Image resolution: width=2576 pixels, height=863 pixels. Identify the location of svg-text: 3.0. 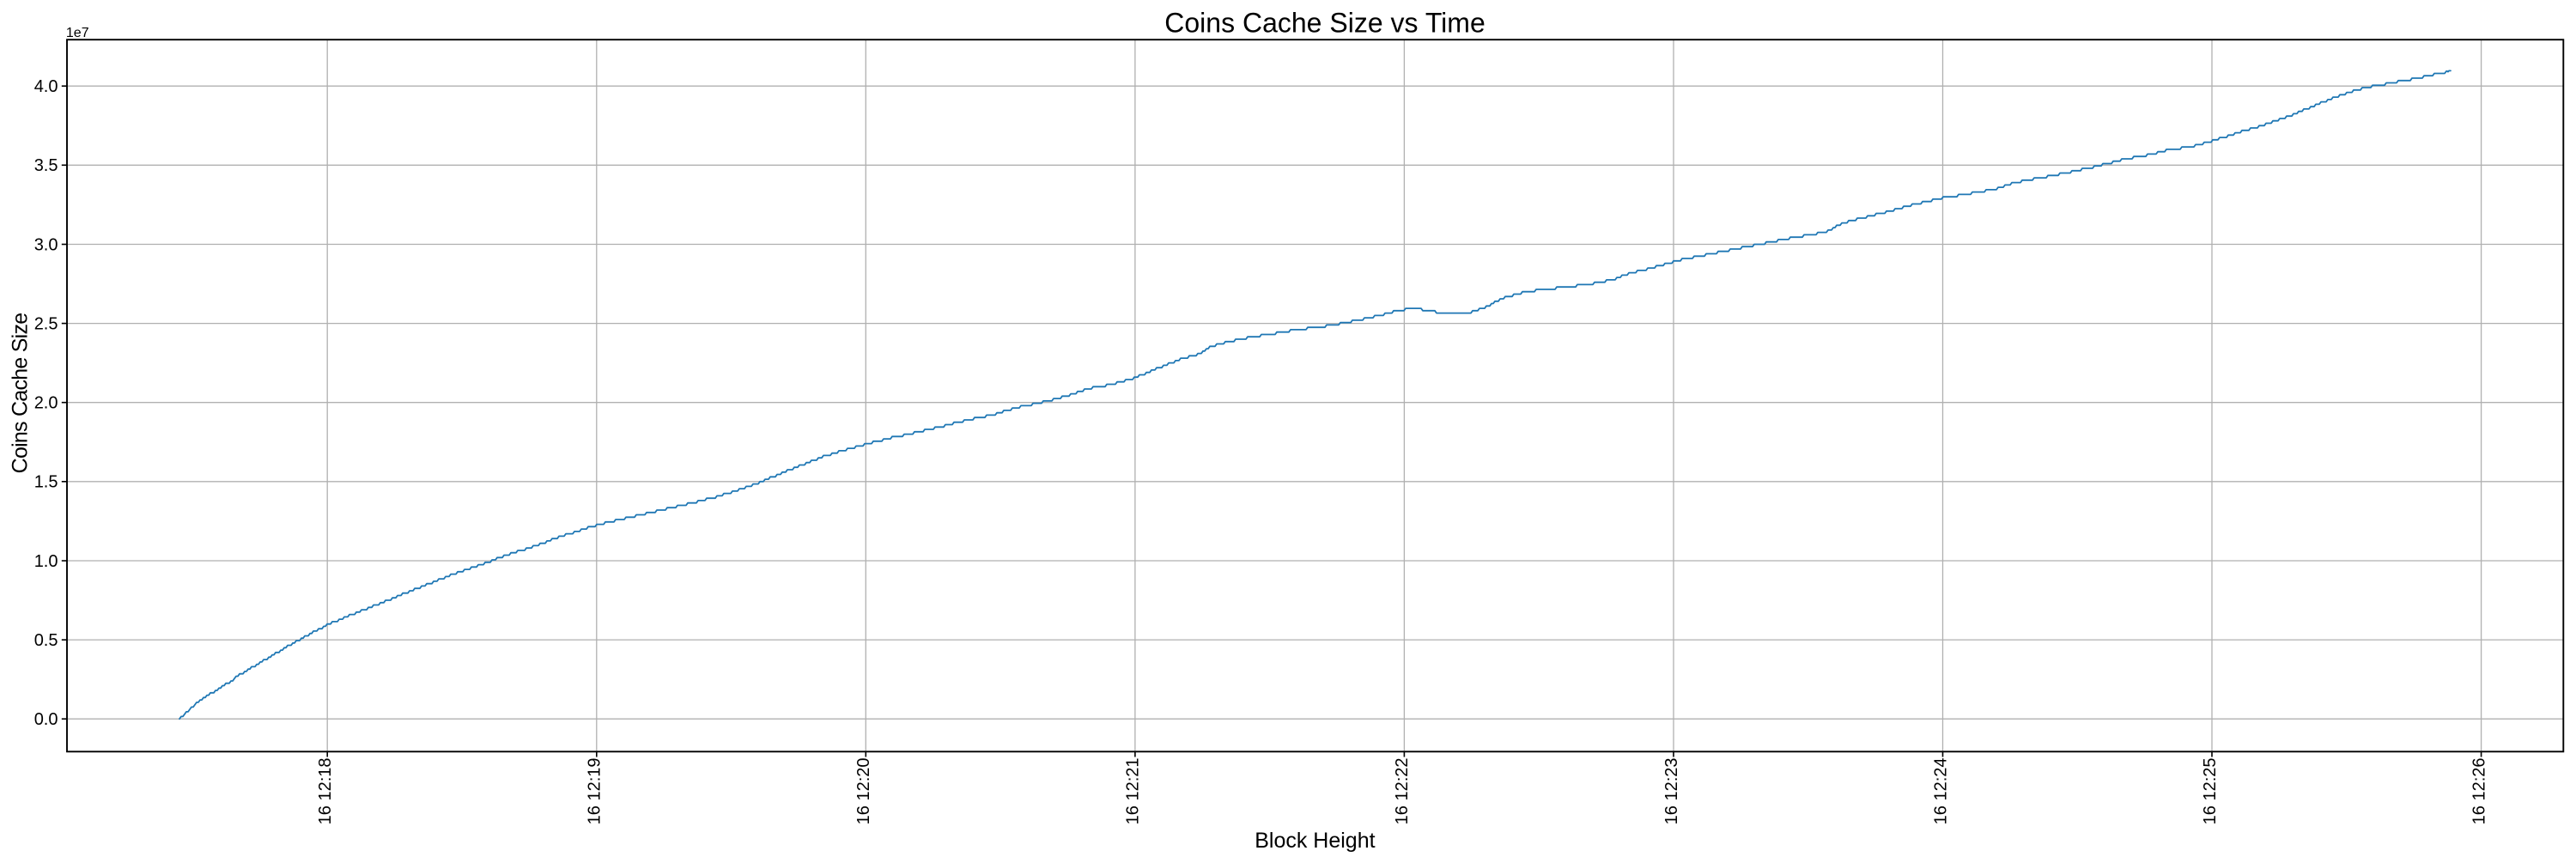
(46, 245).